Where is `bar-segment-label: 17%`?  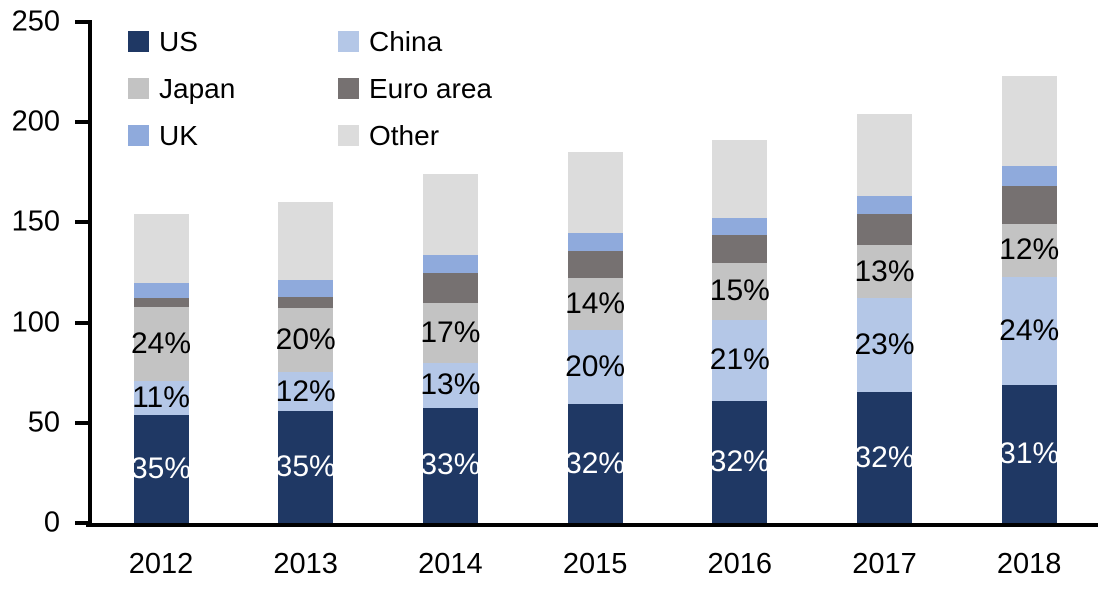
bar-segment-label: 17% is located at coordinates (450, 333).